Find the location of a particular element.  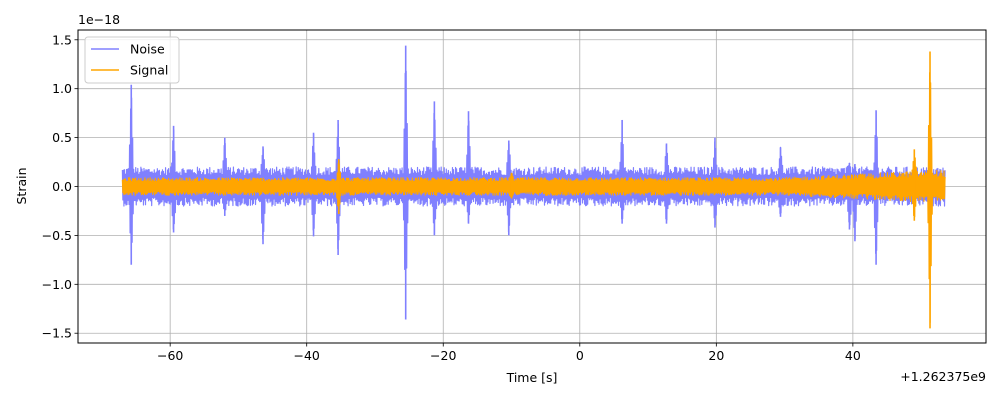

x-axis-label: Time [s] is located at coordinates (532, 377).